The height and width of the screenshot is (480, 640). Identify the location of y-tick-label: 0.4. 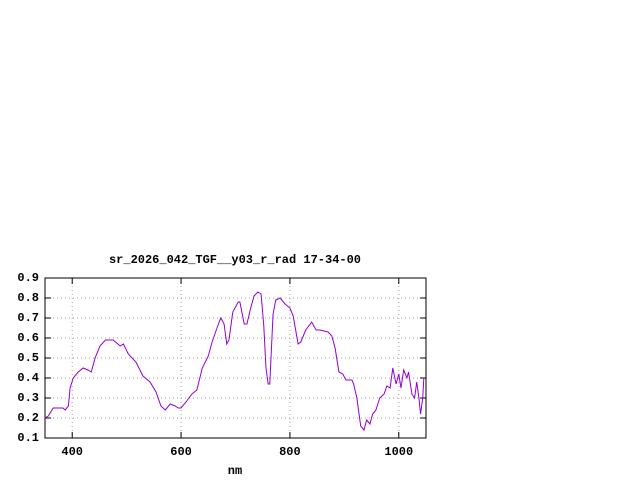
(28, 378).